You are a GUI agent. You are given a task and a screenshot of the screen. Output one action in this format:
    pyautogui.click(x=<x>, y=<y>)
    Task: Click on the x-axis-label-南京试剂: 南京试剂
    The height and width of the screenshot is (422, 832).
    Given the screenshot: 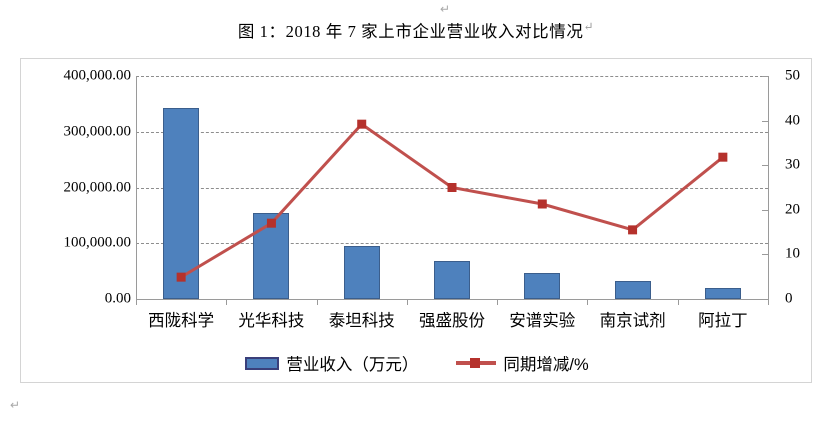 What is the action you would take?
    pyautogui.click(x=632, y=321)
    